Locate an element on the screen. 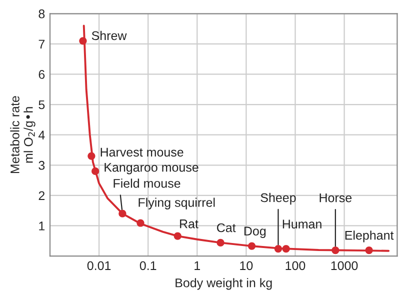 The height and width of the screenshot is (303, 400). annotation: Horse is located at coordinates (336, 198).